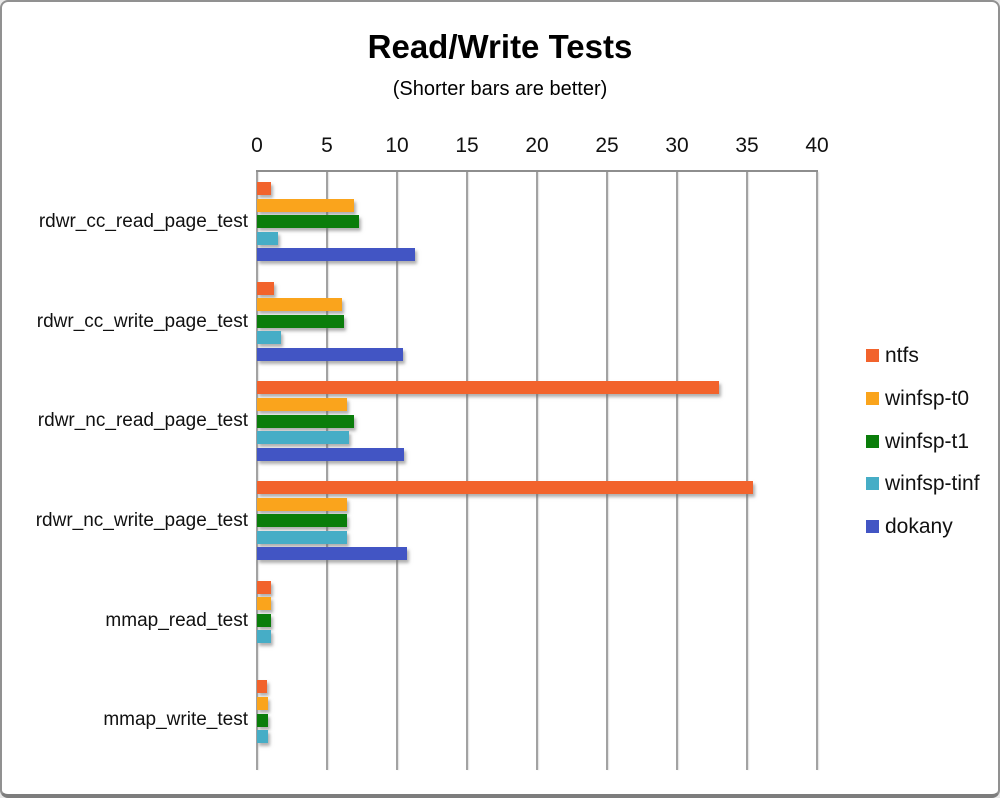 The height and width of the screenshot is (798, 1000). What do you see at coordinates (327, 145) in the screenshot?
I see `x-axis-tick: 5` at bounding box center [327, 145].